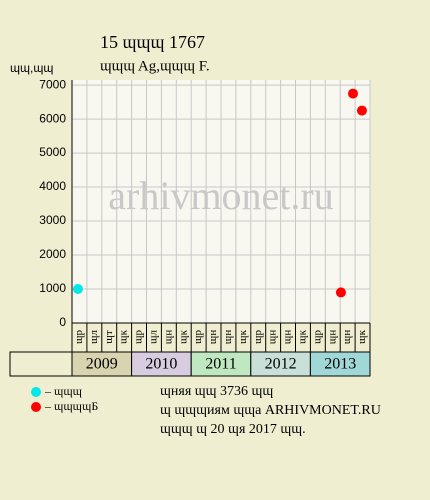  I want to click on year-label: 2013, so click(340, 364).